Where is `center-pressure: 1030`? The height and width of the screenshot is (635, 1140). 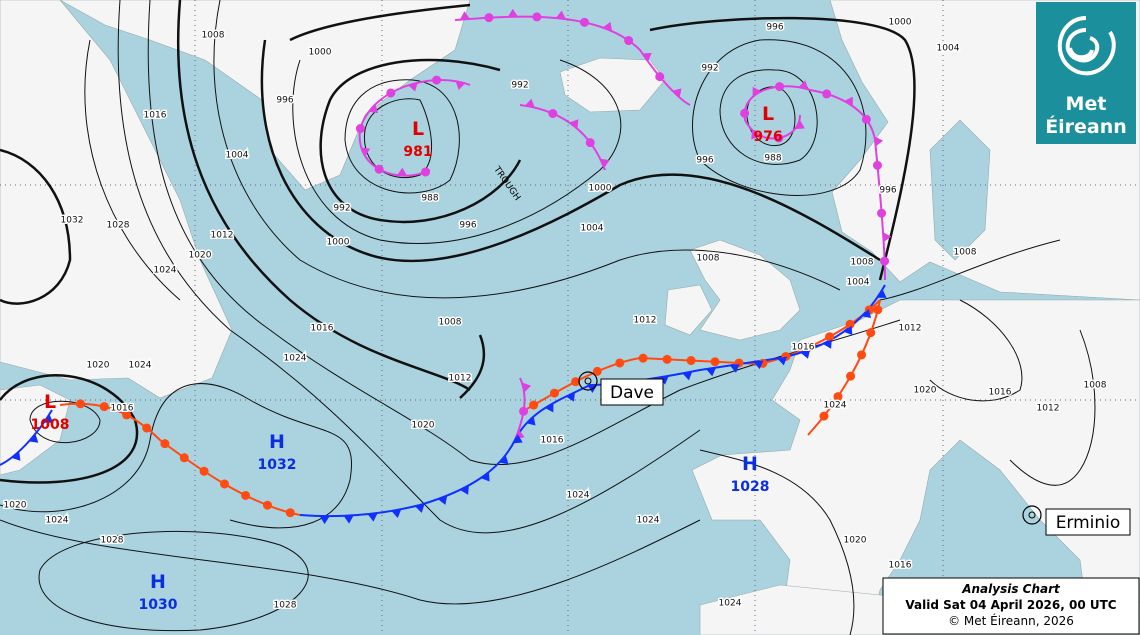
center-pressure: 1030 is located at coordinates (158, 605).